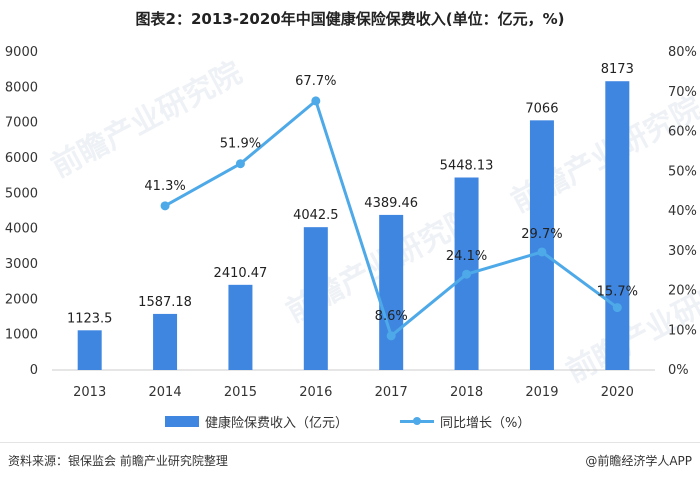 The width and height of the screenshot is (700, 479). I want to click on chart-legend: 健康险保费收入（亿元） 同比增长（%）, so click(350, 421).